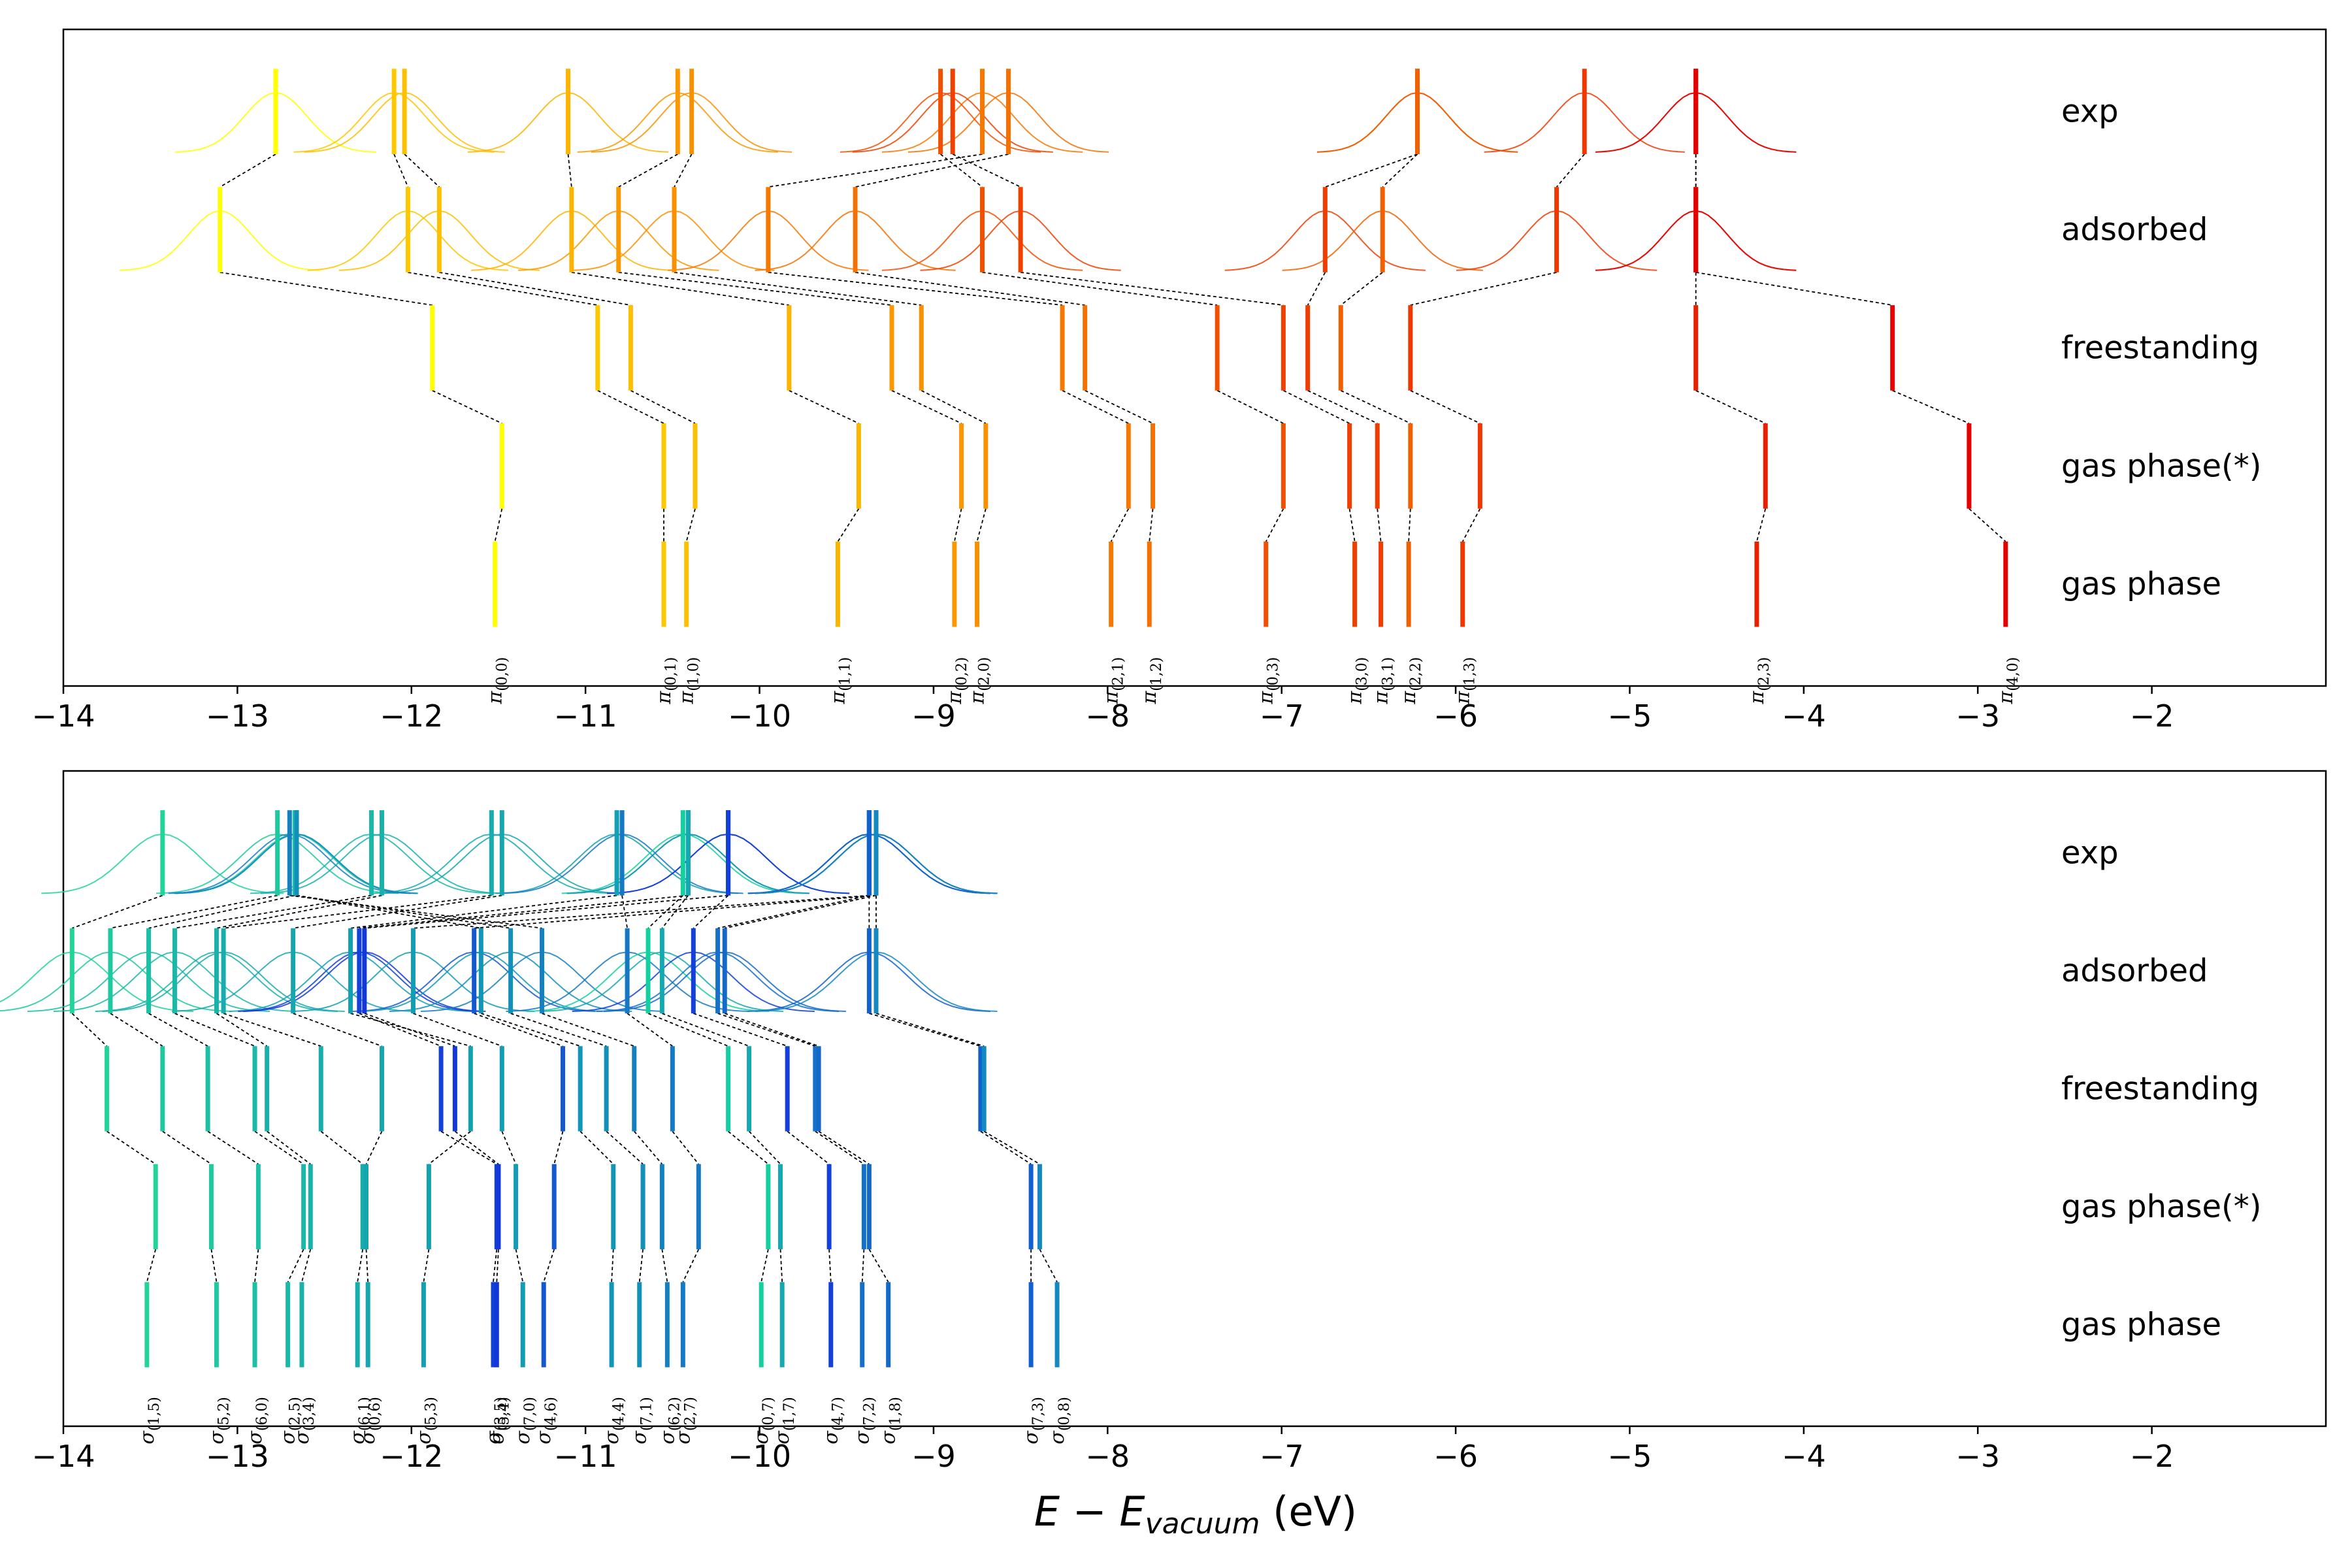  What do you see at coordinates (1033, 1421) in the screenshot?
I see `orbital-label: σ(7,3)` at bounding box center [1033, 1421].